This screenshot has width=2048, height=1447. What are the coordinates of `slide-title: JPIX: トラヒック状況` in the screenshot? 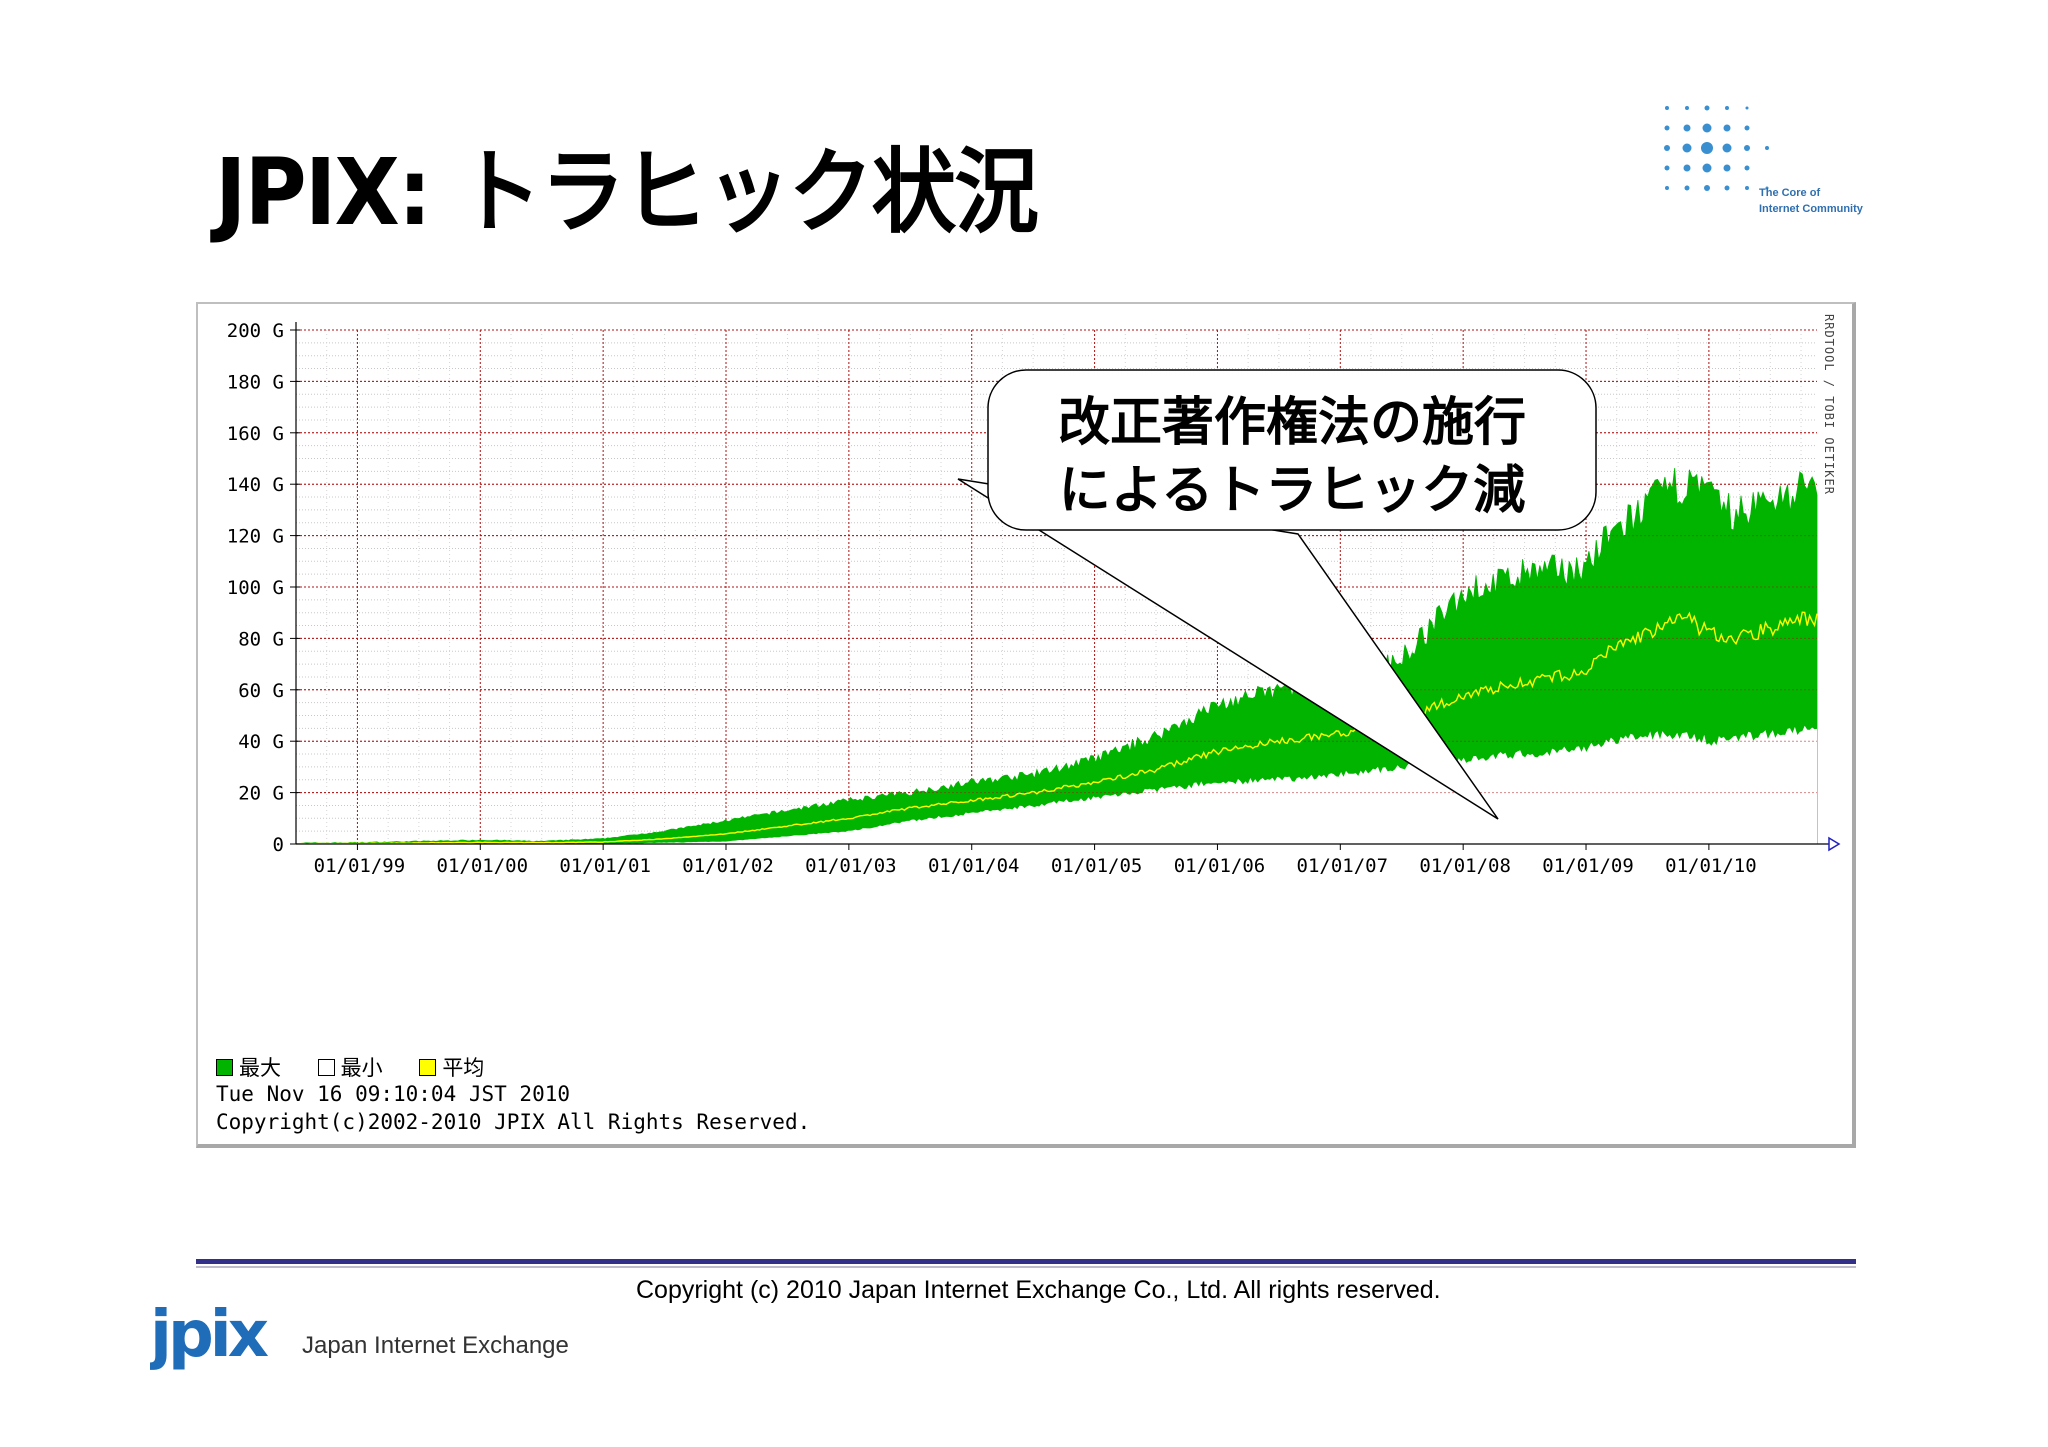 It's located at (627, 192).